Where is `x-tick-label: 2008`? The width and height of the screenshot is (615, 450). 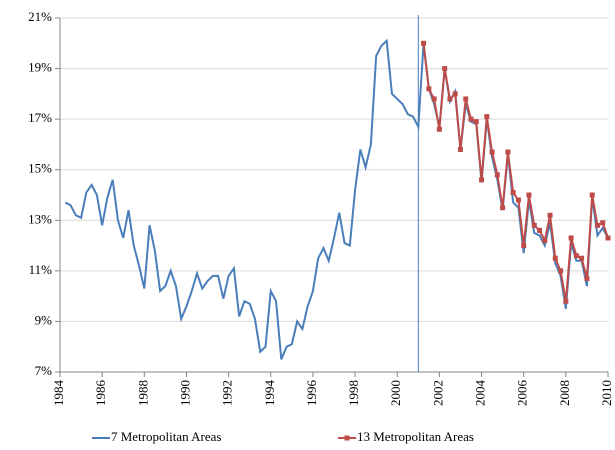
x-tick-label: 2008 is located at coordinates (564, 393).